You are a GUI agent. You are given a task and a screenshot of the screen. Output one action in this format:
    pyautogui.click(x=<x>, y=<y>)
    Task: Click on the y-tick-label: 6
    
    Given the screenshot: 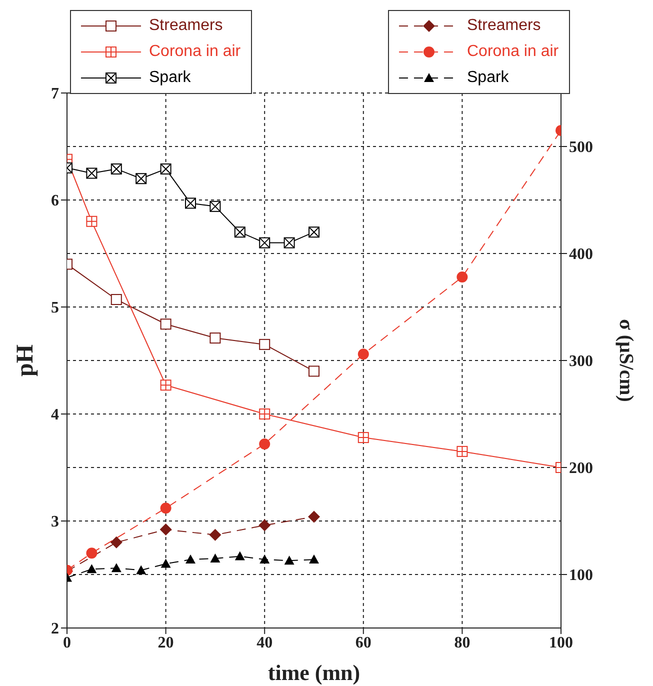 What is the action you would take?
    pyautogui.click(x=55, y=201)
    